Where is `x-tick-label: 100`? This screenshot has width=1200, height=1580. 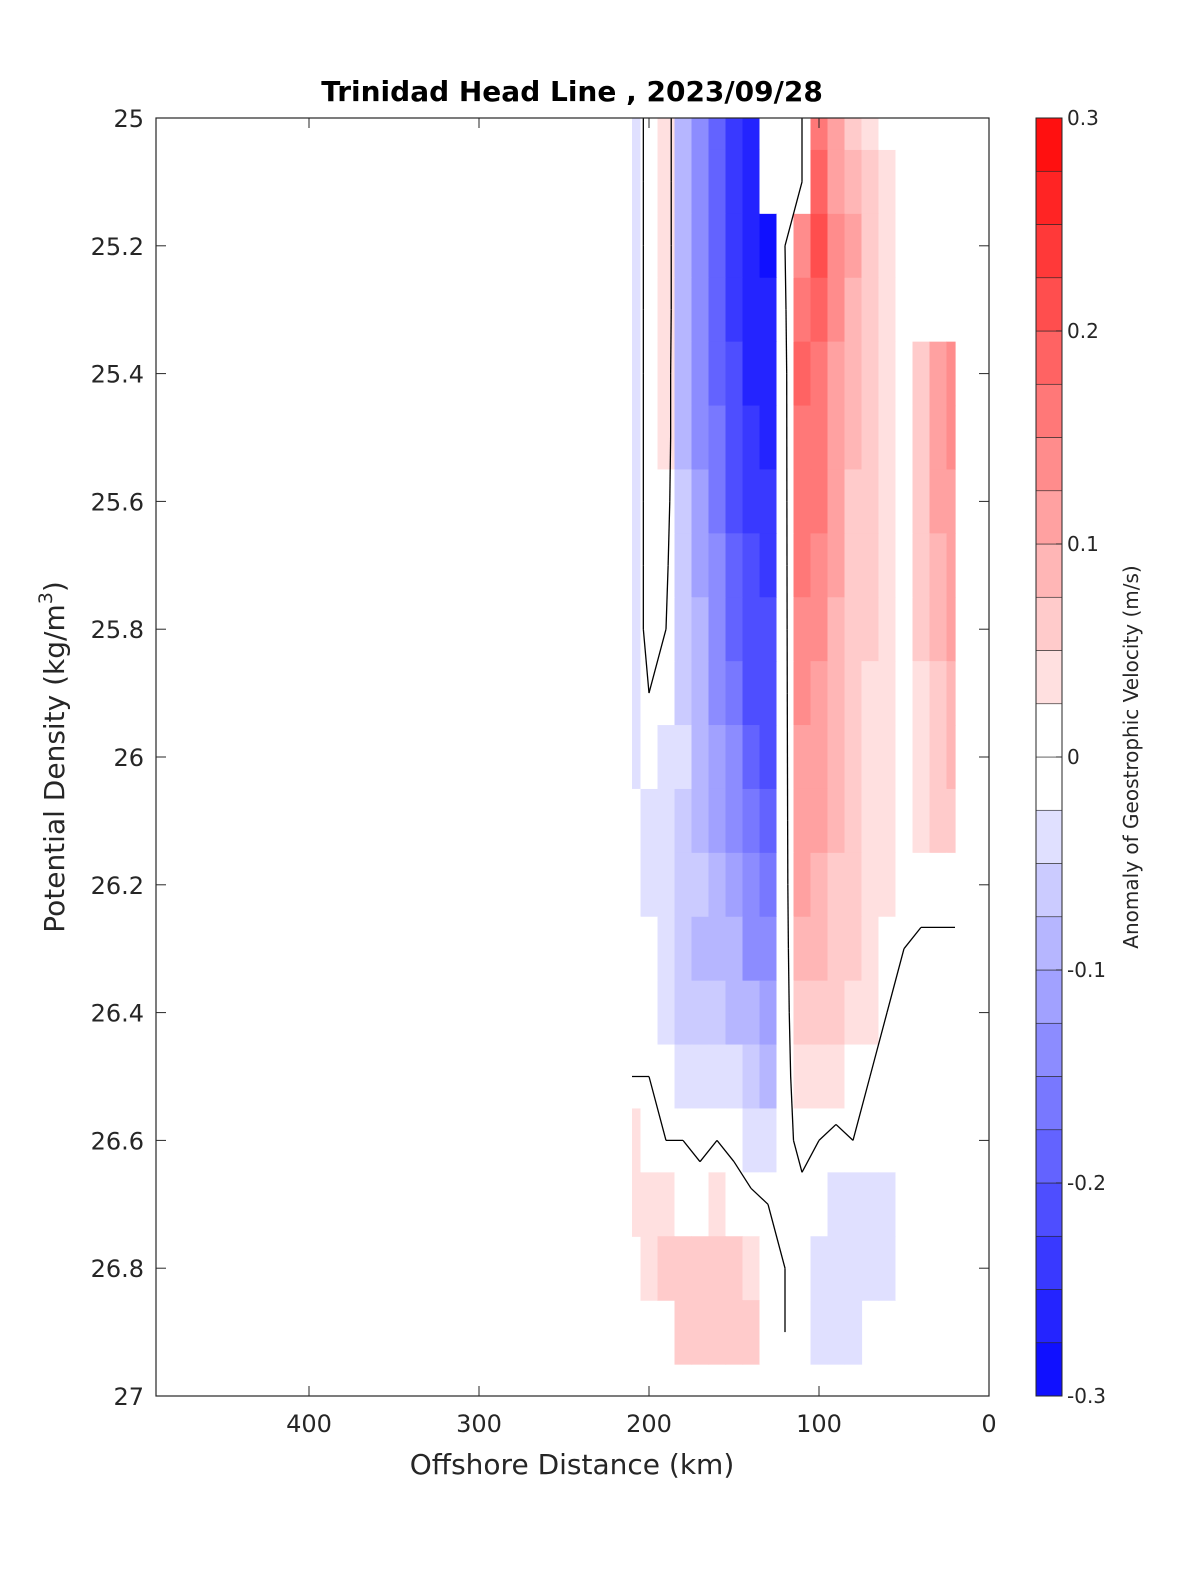
x-tick-label: 100 is located at coordinates (819, 1424).